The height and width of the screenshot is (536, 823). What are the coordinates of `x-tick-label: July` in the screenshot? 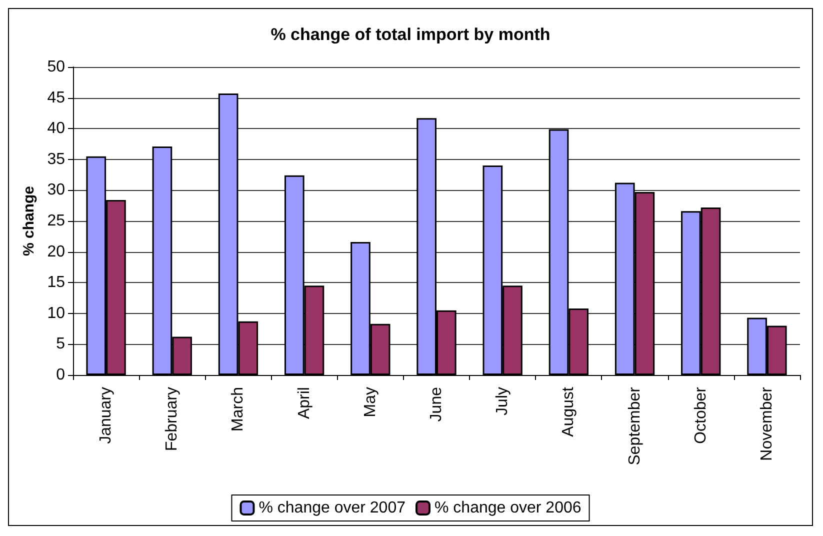 It's located at (503, 401).